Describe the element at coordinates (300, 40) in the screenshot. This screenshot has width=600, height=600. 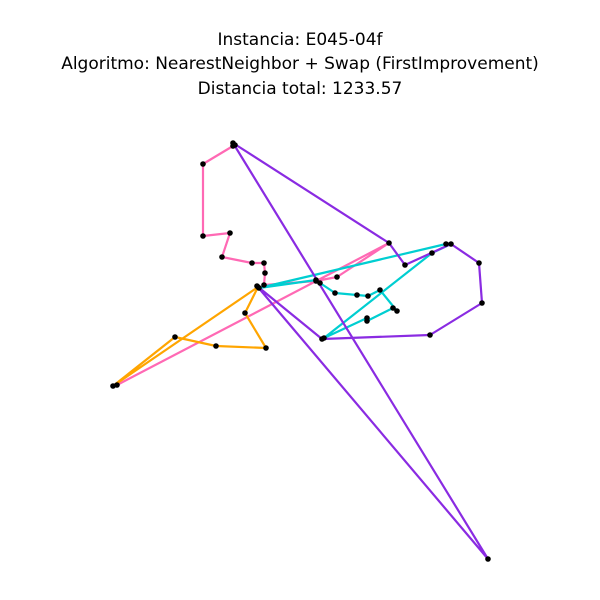
I see `title-instance: Instancia: E045-04f` at that location.